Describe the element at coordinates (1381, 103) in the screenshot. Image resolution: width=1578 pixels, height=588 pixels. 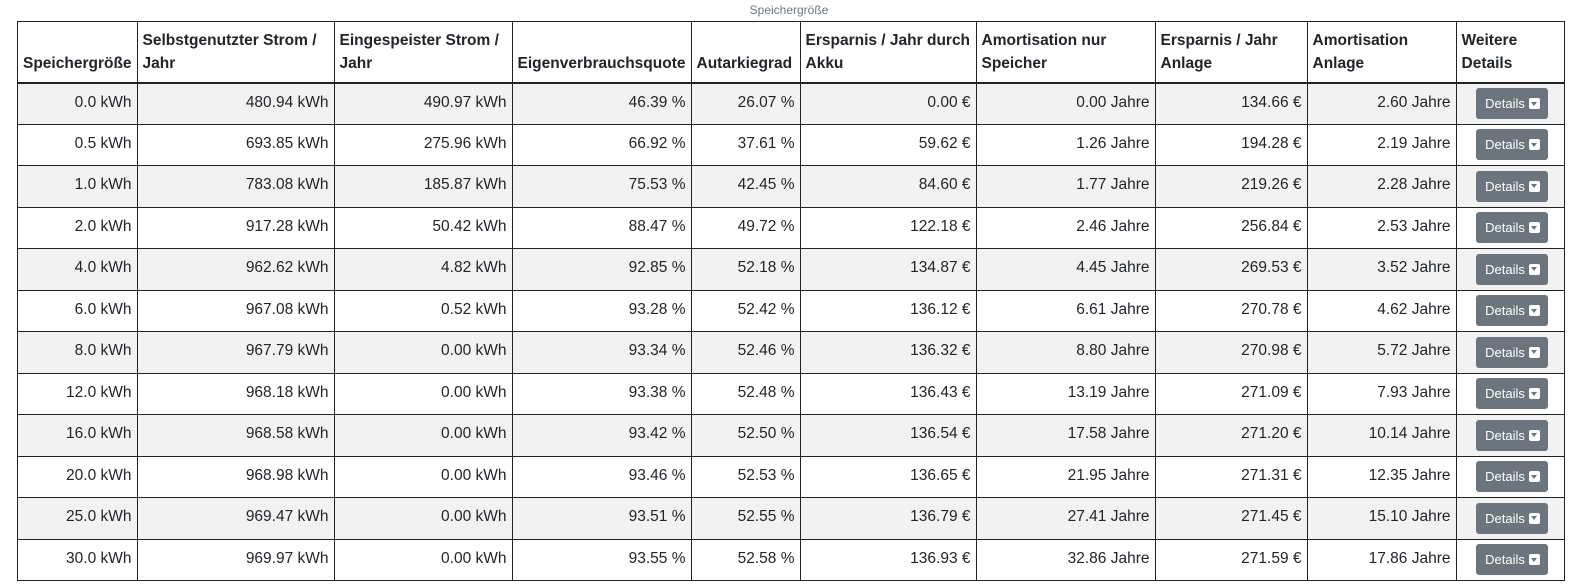
I see `cell-amortisation-anlage: 2.60 Jahre` at that location.